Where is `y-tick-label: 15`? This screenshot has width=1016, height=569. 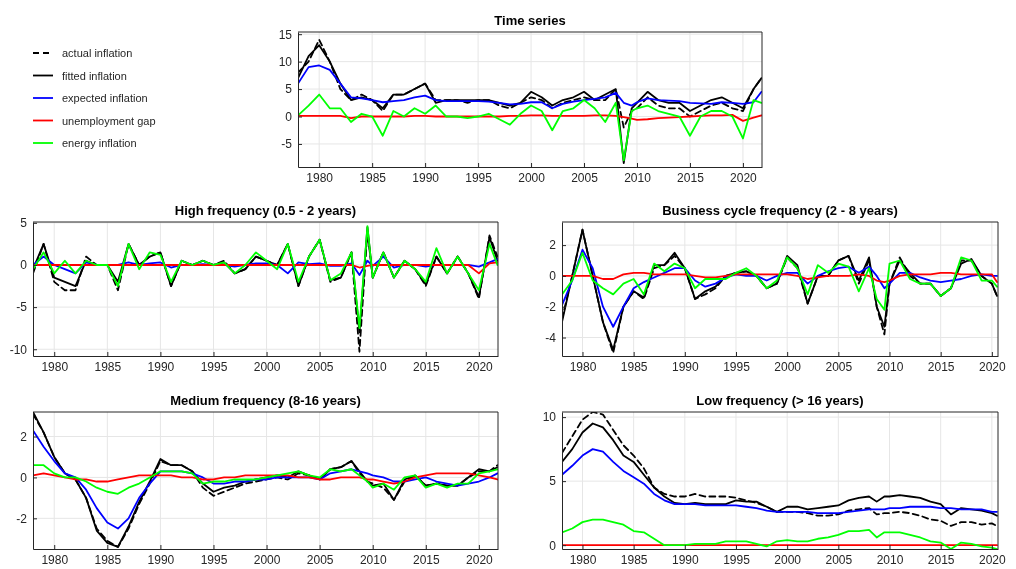 y-tick-label: 15 is located at coordinates (285, 34).